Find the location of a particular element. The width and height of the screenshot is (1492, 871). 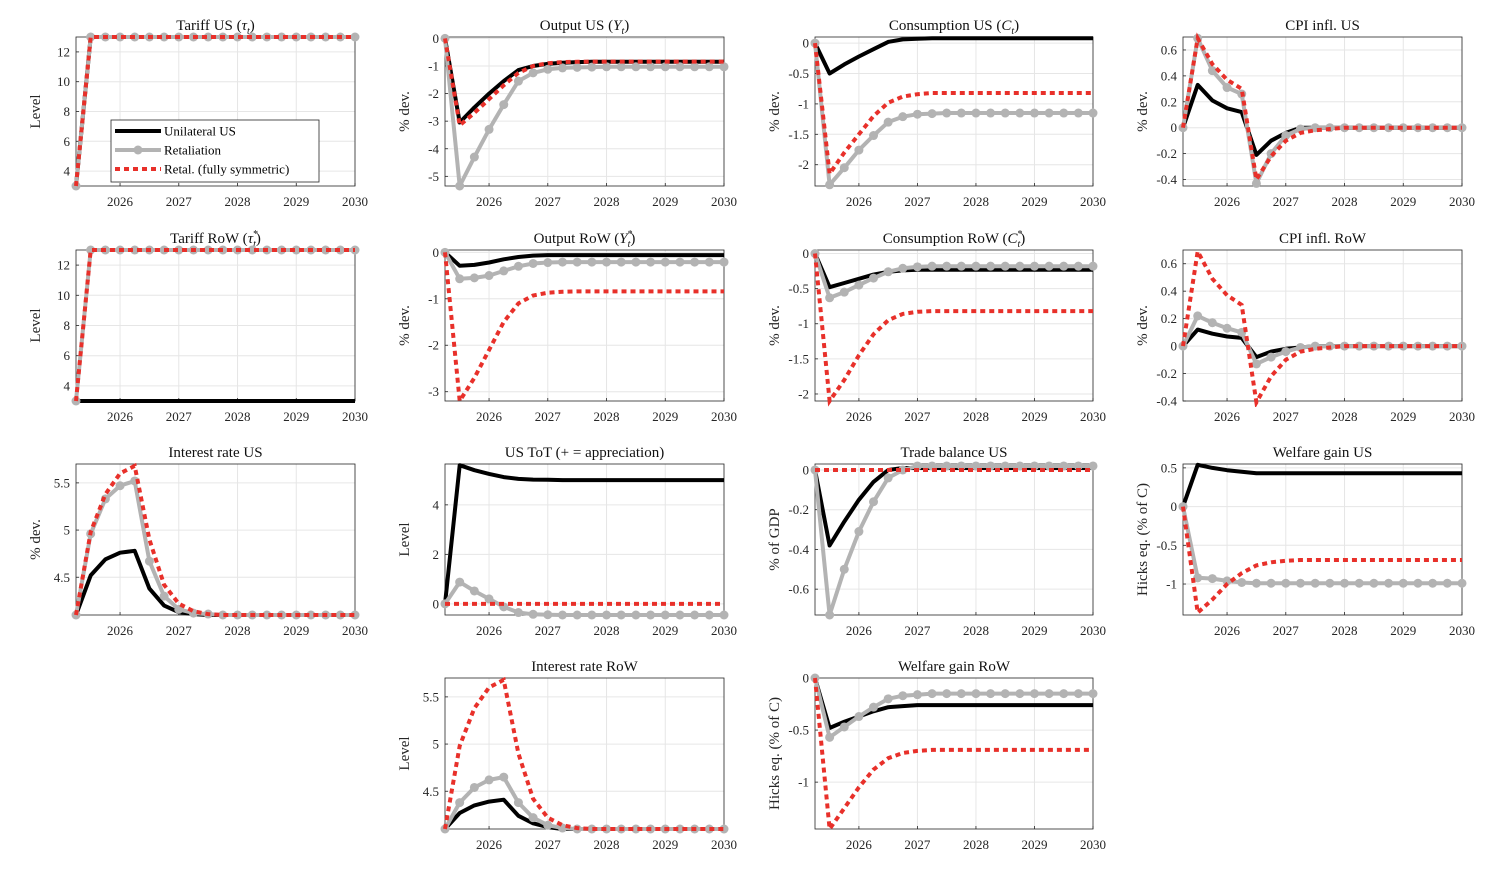

series-line-retaliation is located at coordinates (953, 276).